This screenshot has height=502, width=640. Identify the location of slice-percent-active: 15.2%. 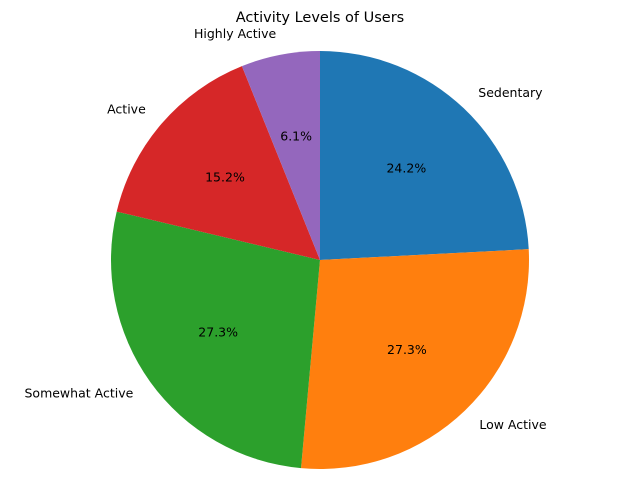
(225, 177).